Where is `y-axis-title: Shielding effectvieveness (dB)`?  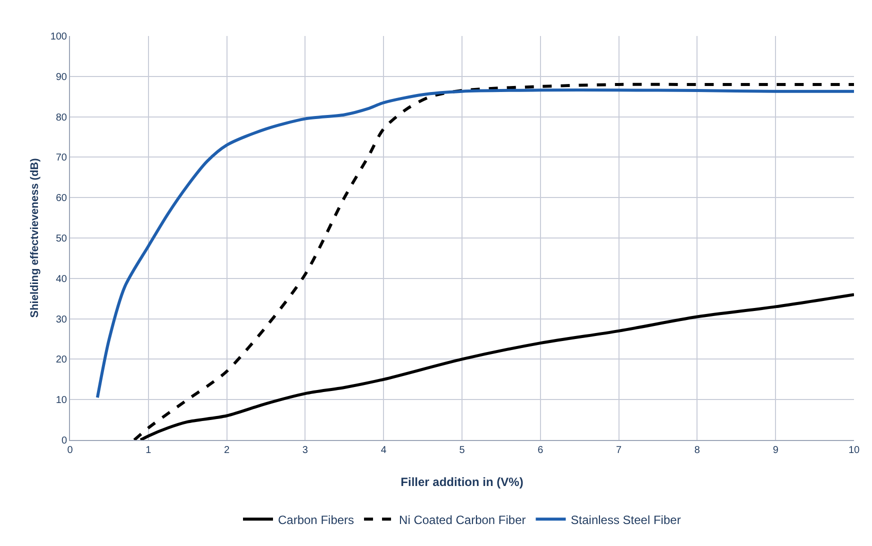 y-axis-title: Shielding effectvieveness (dB) is located at coordinates (35, 238).